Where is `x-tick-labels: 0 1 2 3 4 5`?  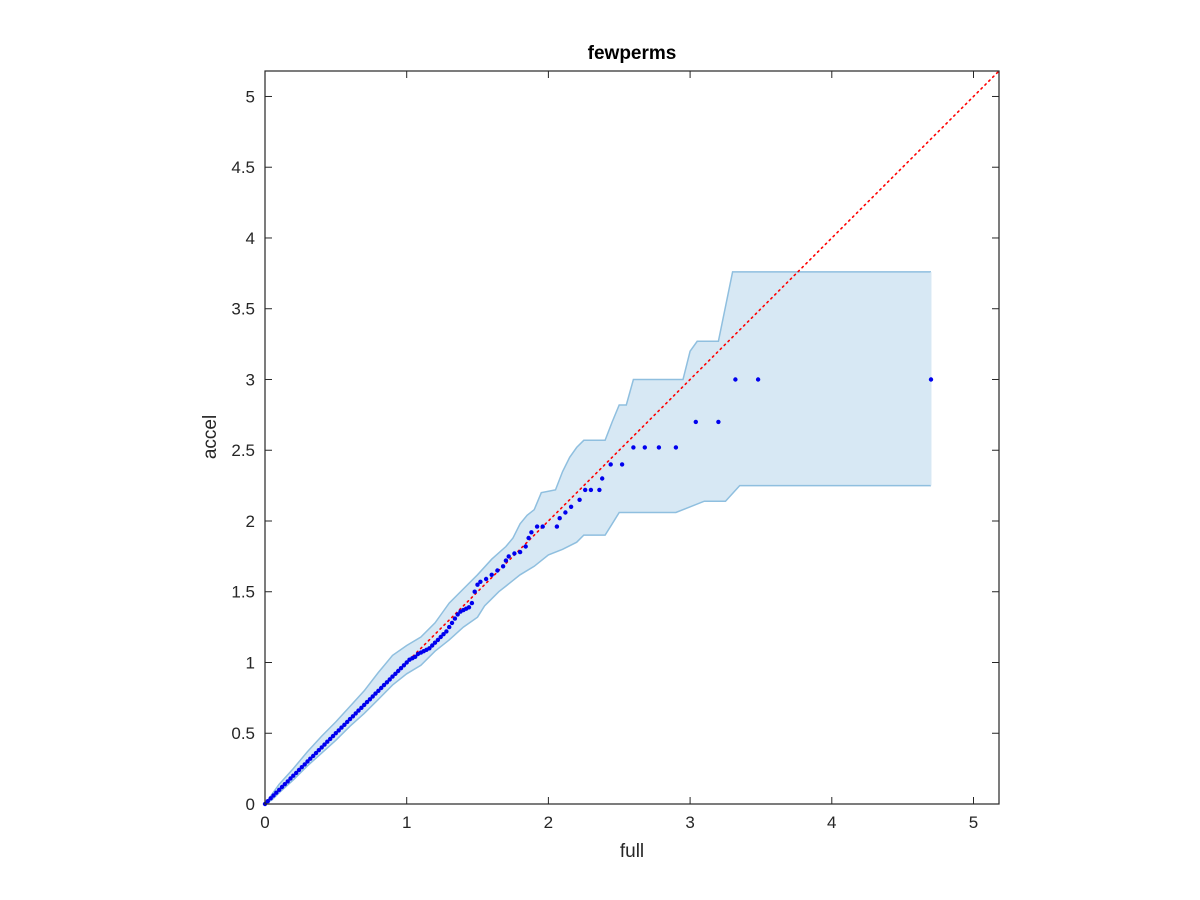
x-tick-labels: 0 1 2 3 4 5 is located at coordinates (619, 822).